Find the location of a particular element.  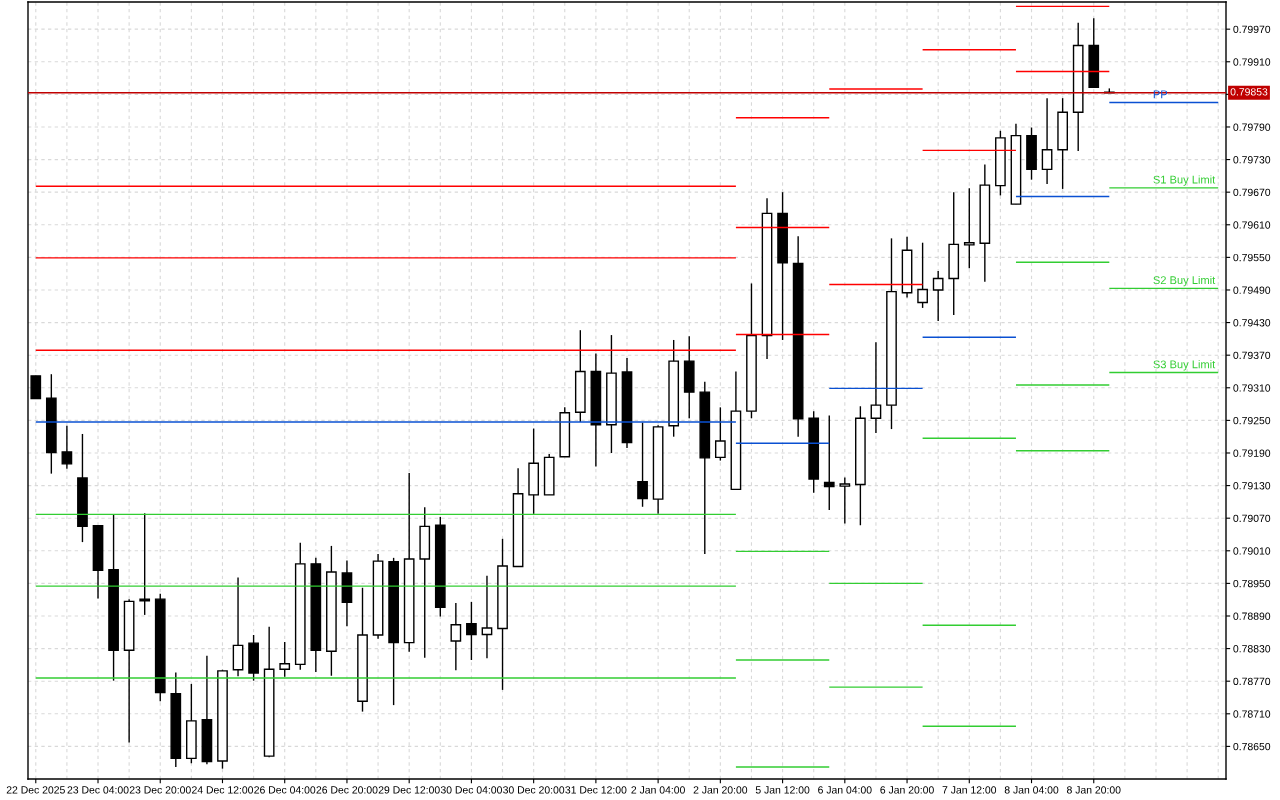

x-tick-label: 26 Dec 04:00 is located at coordinates (285, 790).